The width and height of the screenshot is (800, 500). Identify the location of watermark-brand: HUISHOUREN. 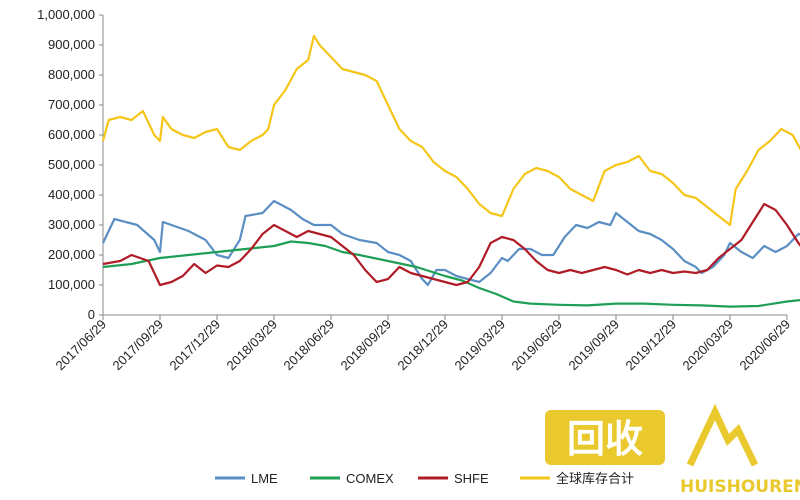
(740, 487).